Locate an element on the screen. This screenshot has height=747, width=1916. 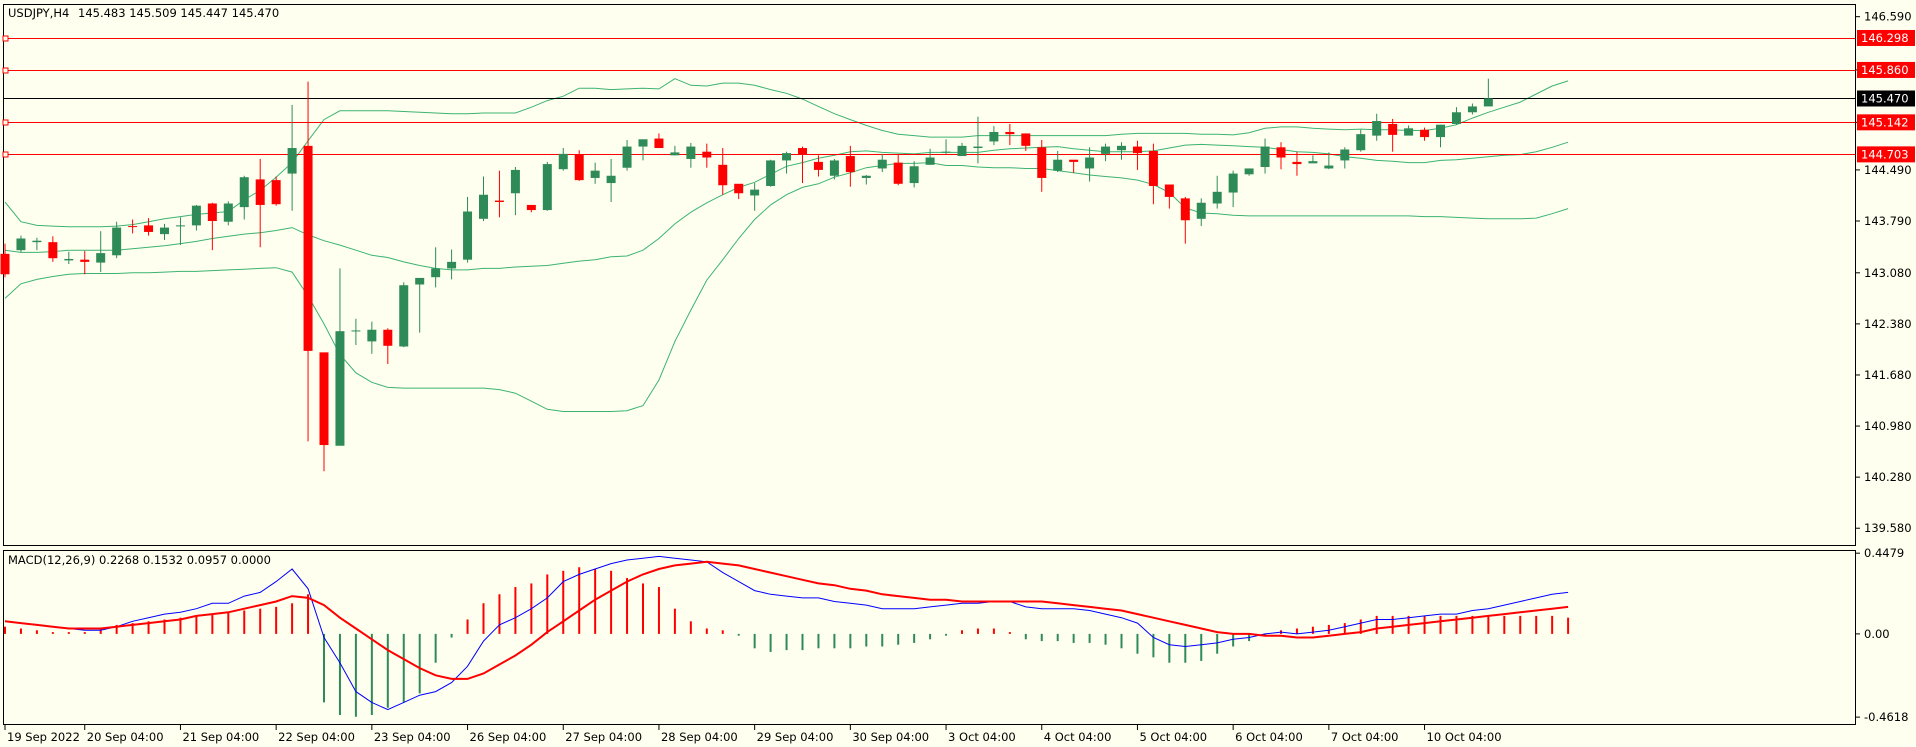
time-tick-label: 4 Oct 04:00 is located at coordinates (1078, 737).